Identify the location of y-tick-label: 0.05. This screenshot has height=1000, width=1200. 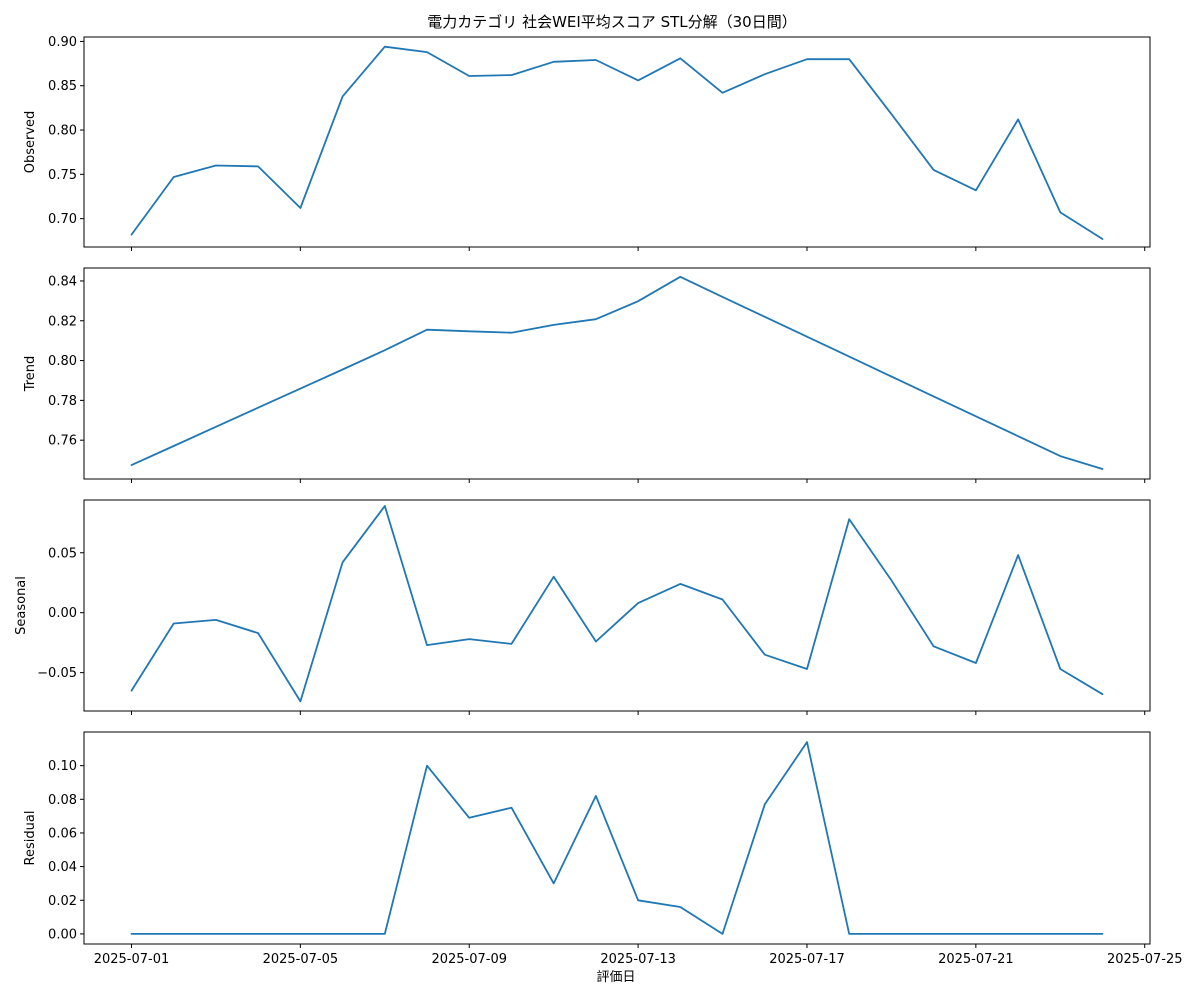
(62, 553).